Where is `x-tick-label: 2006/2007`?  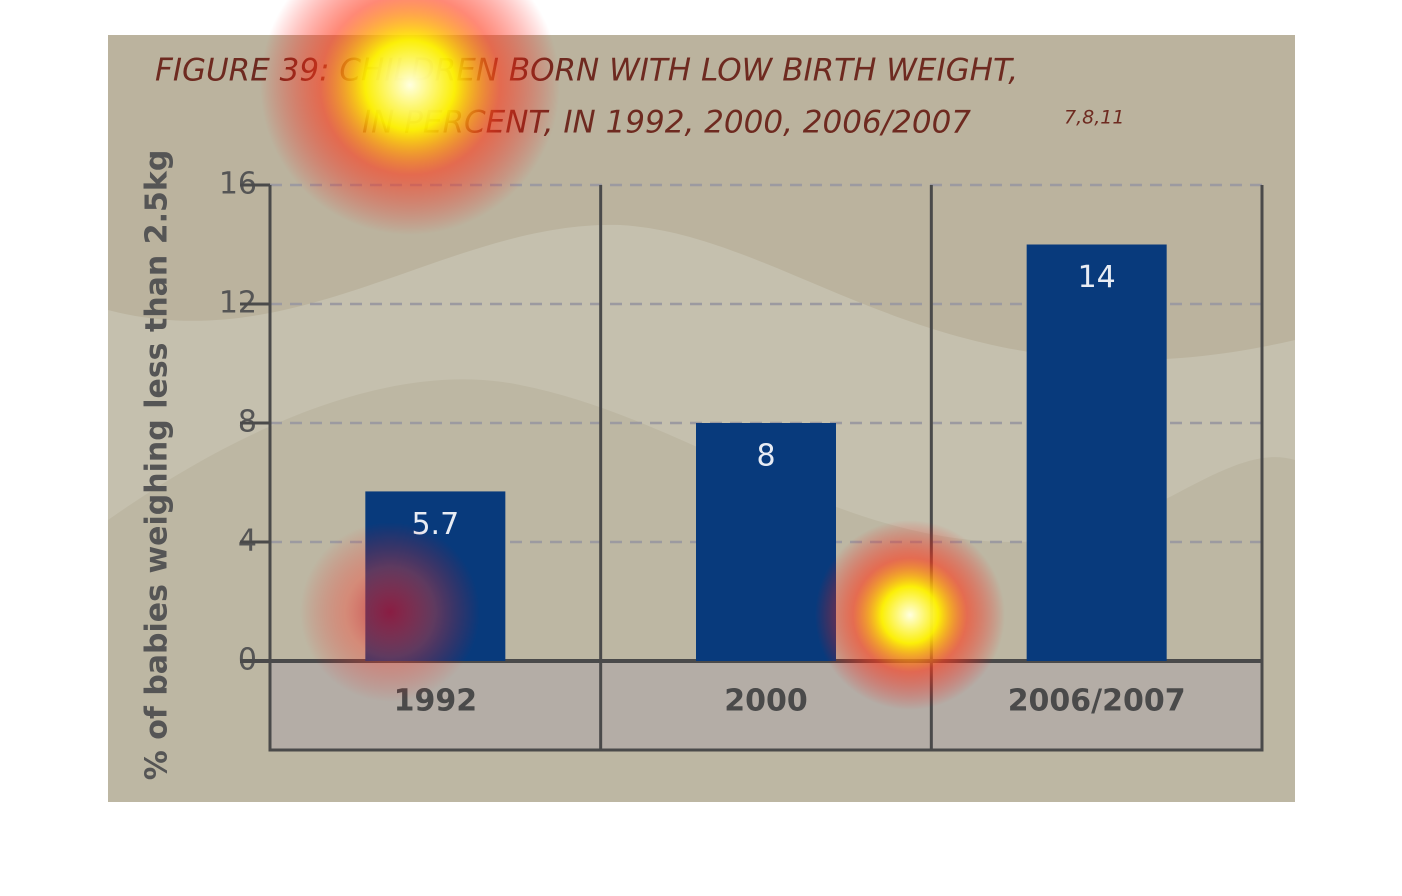
x-tick-label: 2006/2007 is located at coordinates (1097, 701).